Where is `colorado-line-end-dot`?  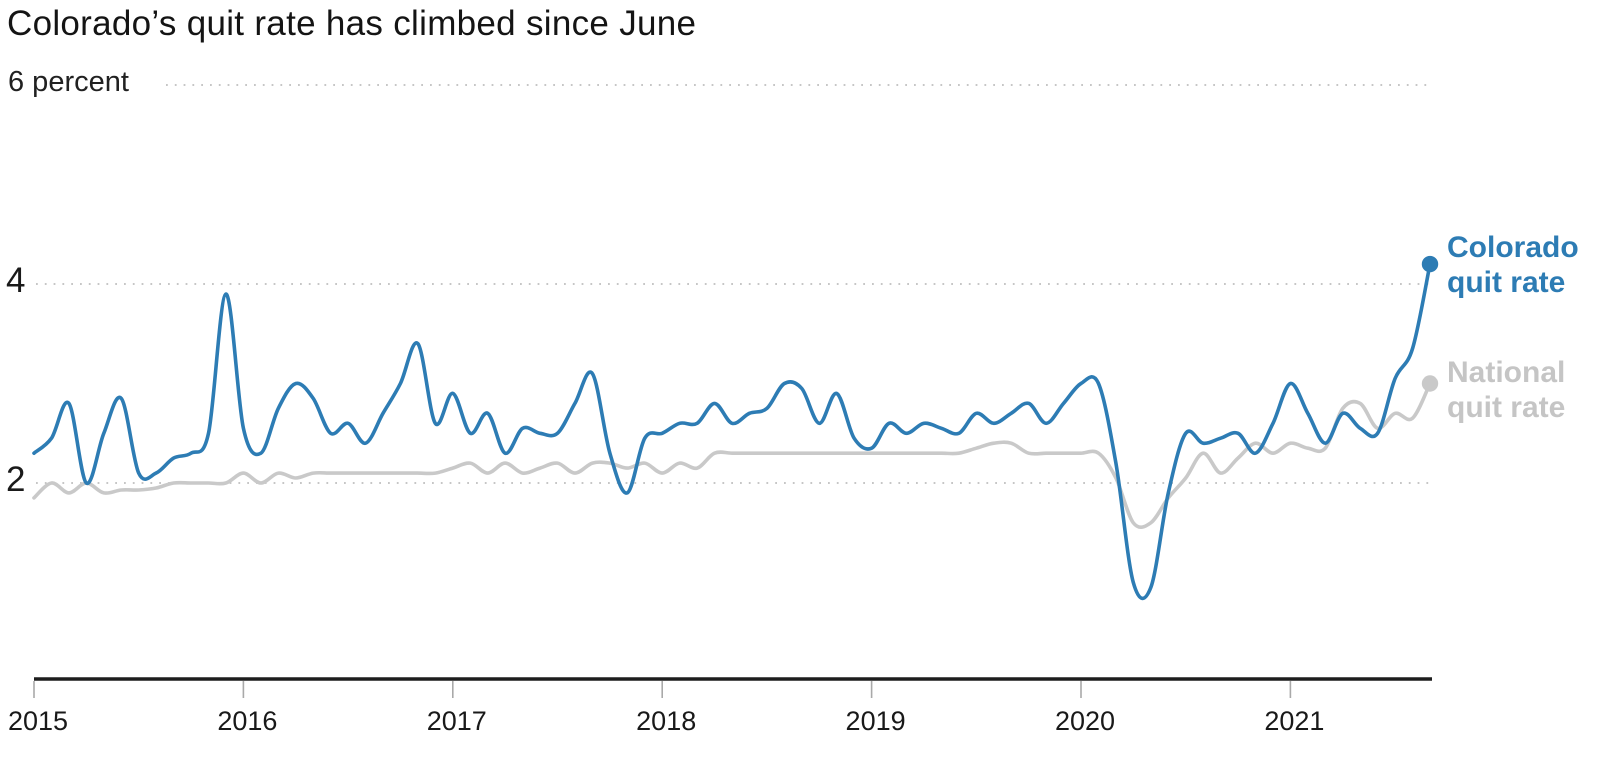
colorado-line-end-dot is located at coordinates (1430, 264).